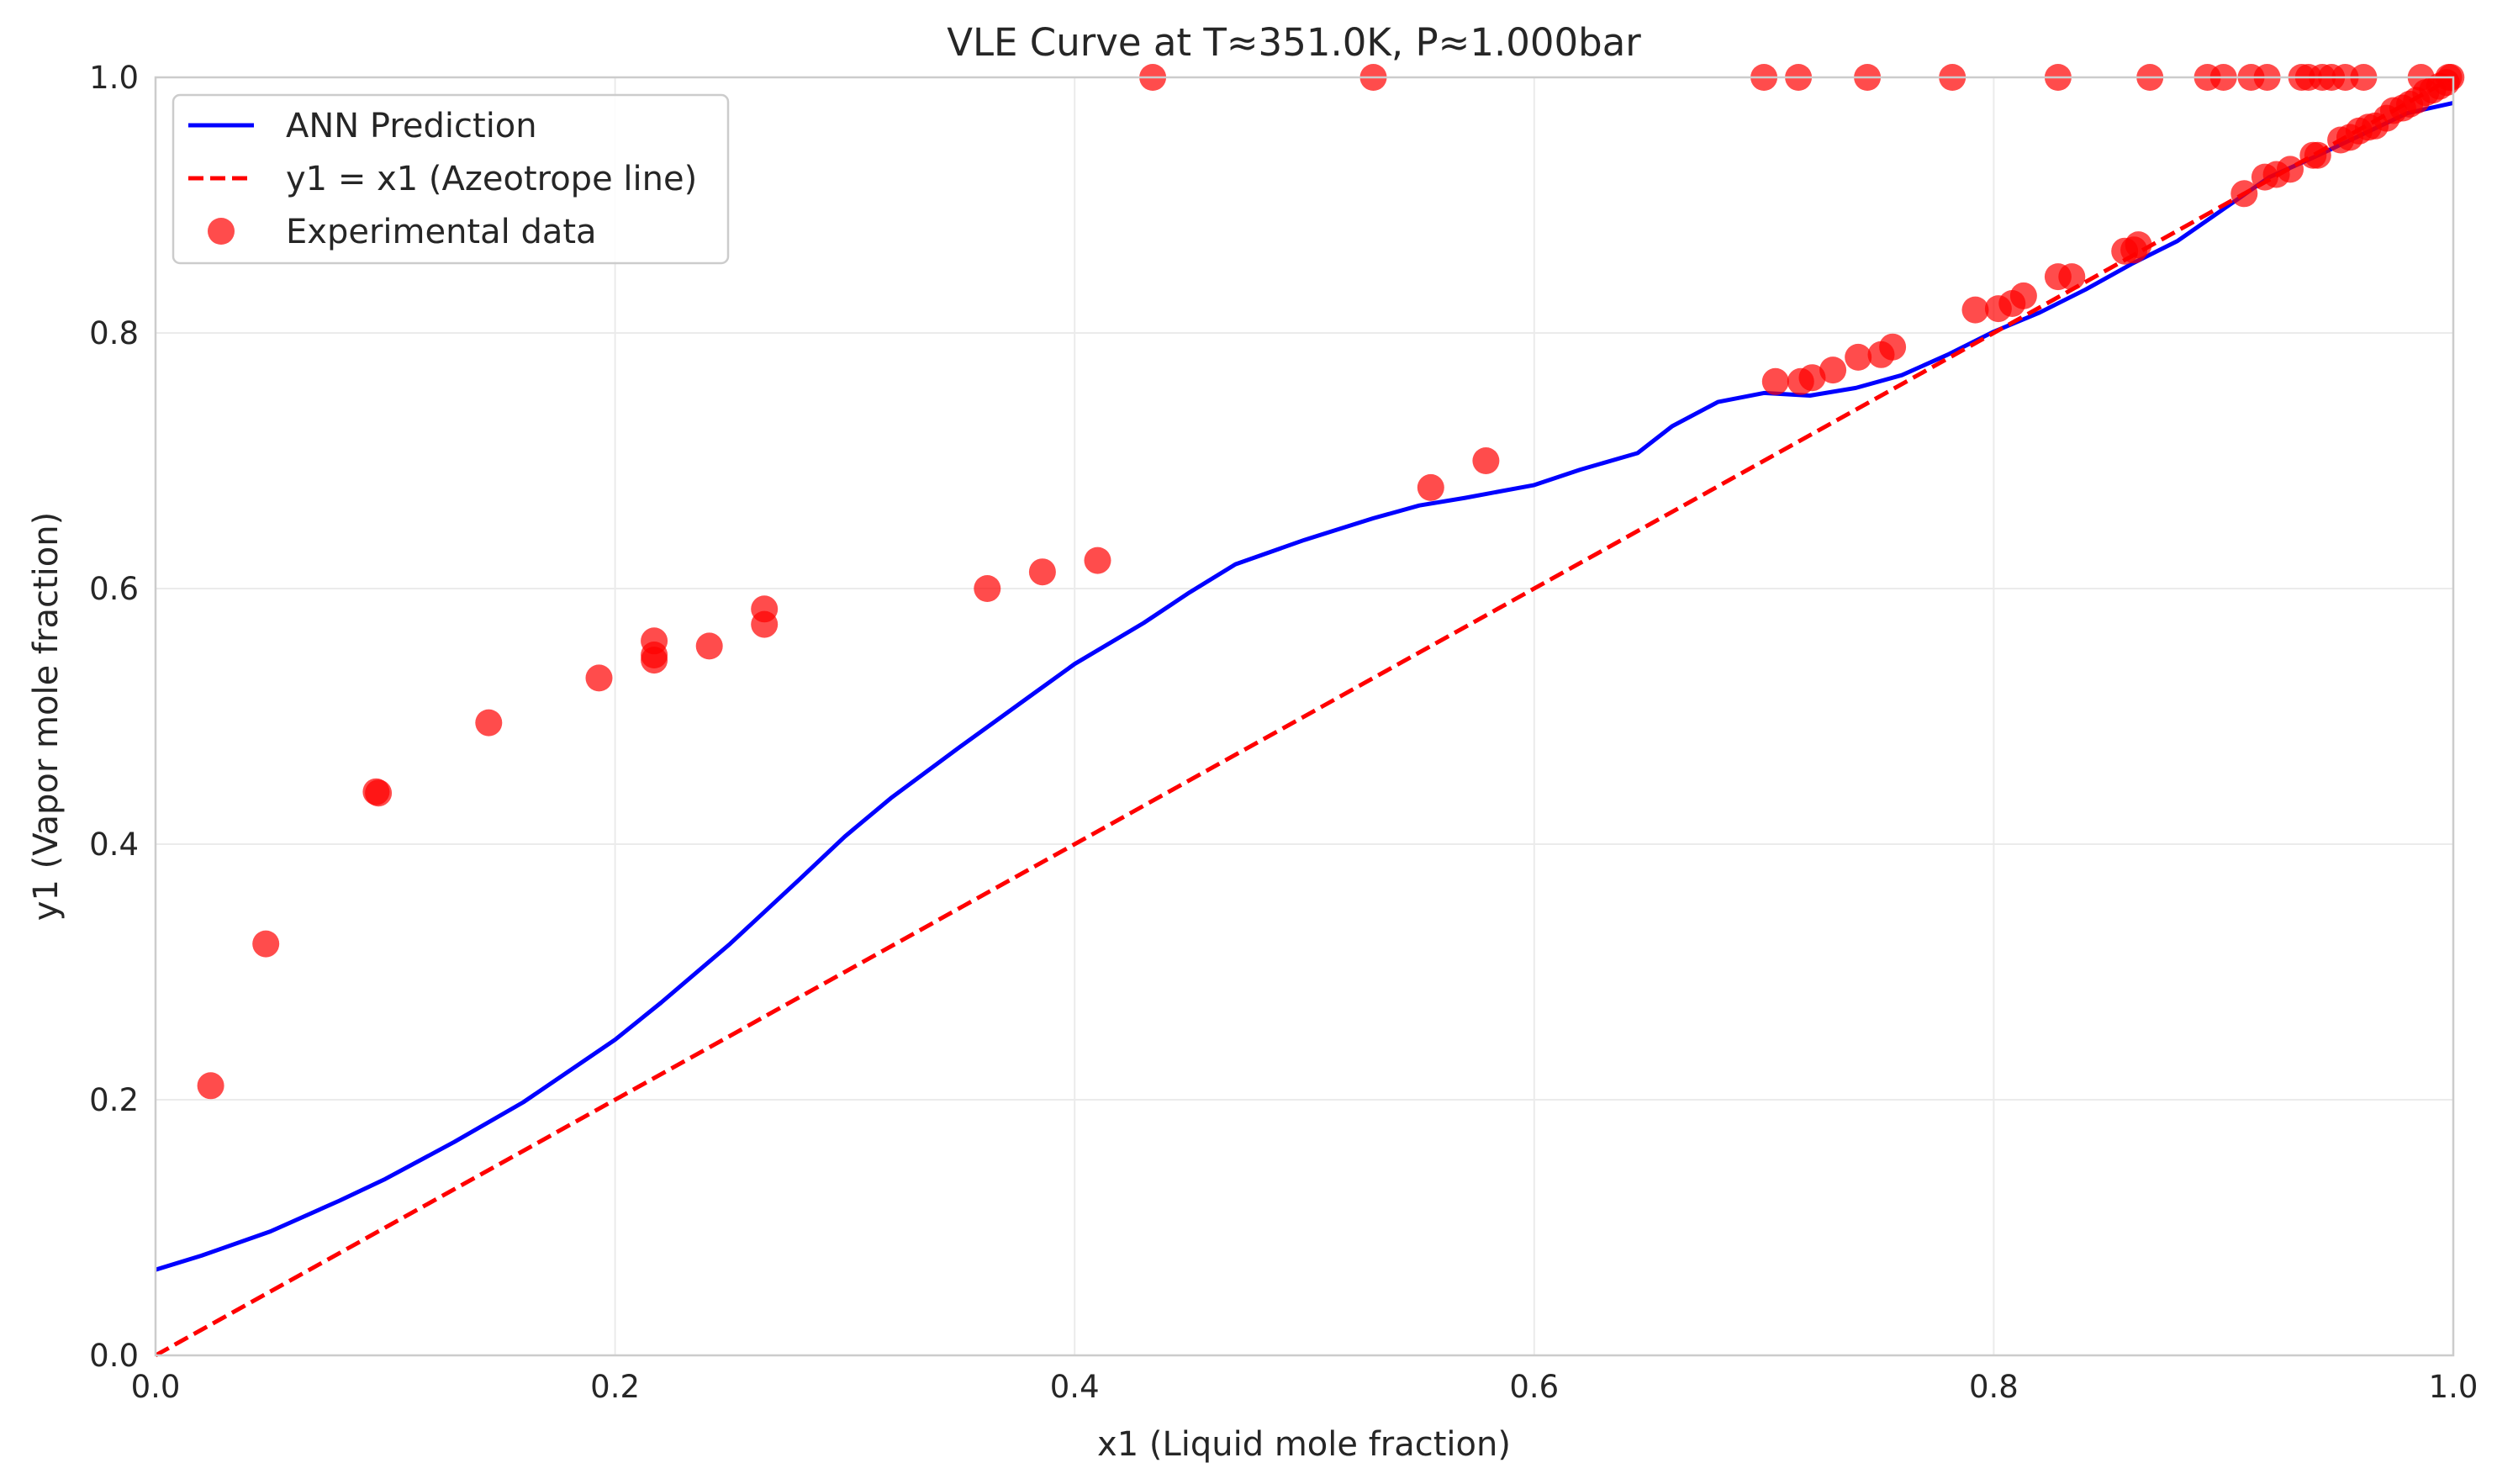 Image resolution: width=2497 pixels, height=1484 pixels. What do you see at coordinates (2454, 1387) in the screenshot?
I see `x-tick-label: 1.0` at bounding box center [2454, 1387].